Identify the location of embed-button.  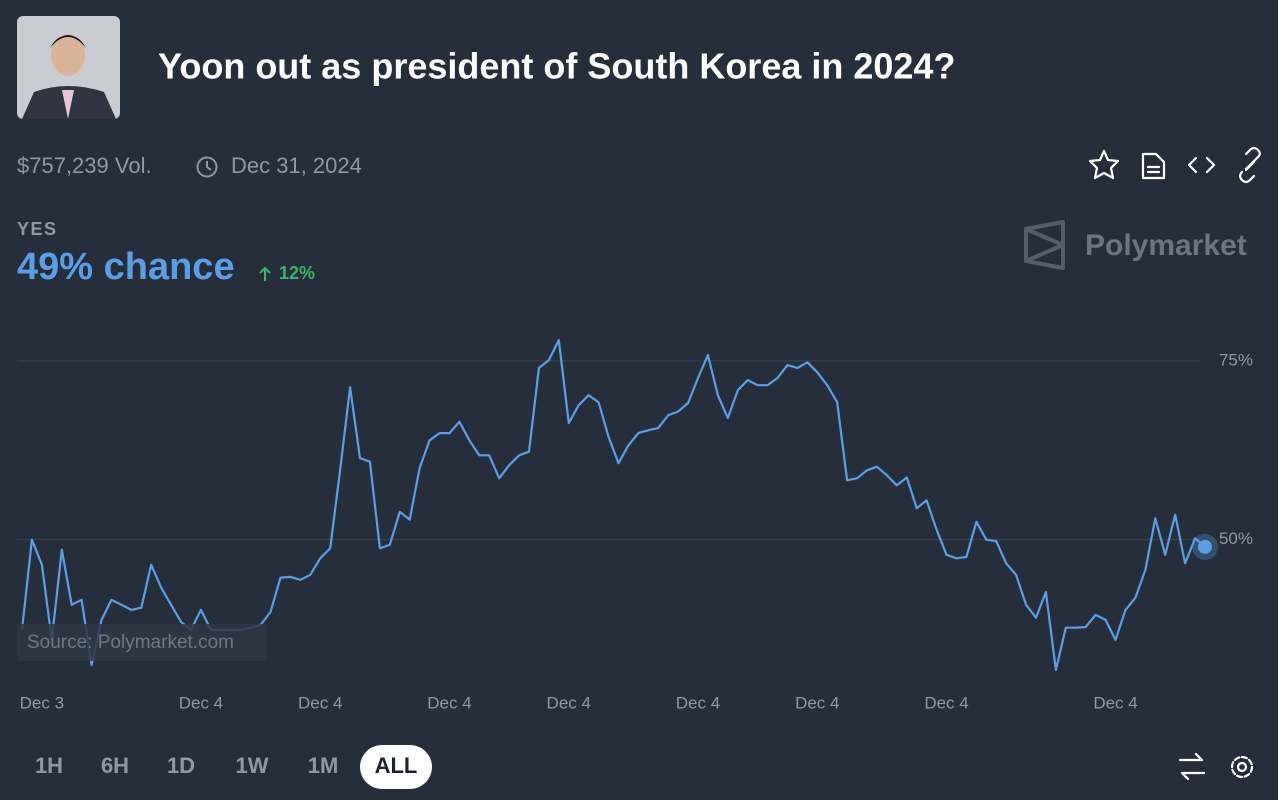
(1201, 165).